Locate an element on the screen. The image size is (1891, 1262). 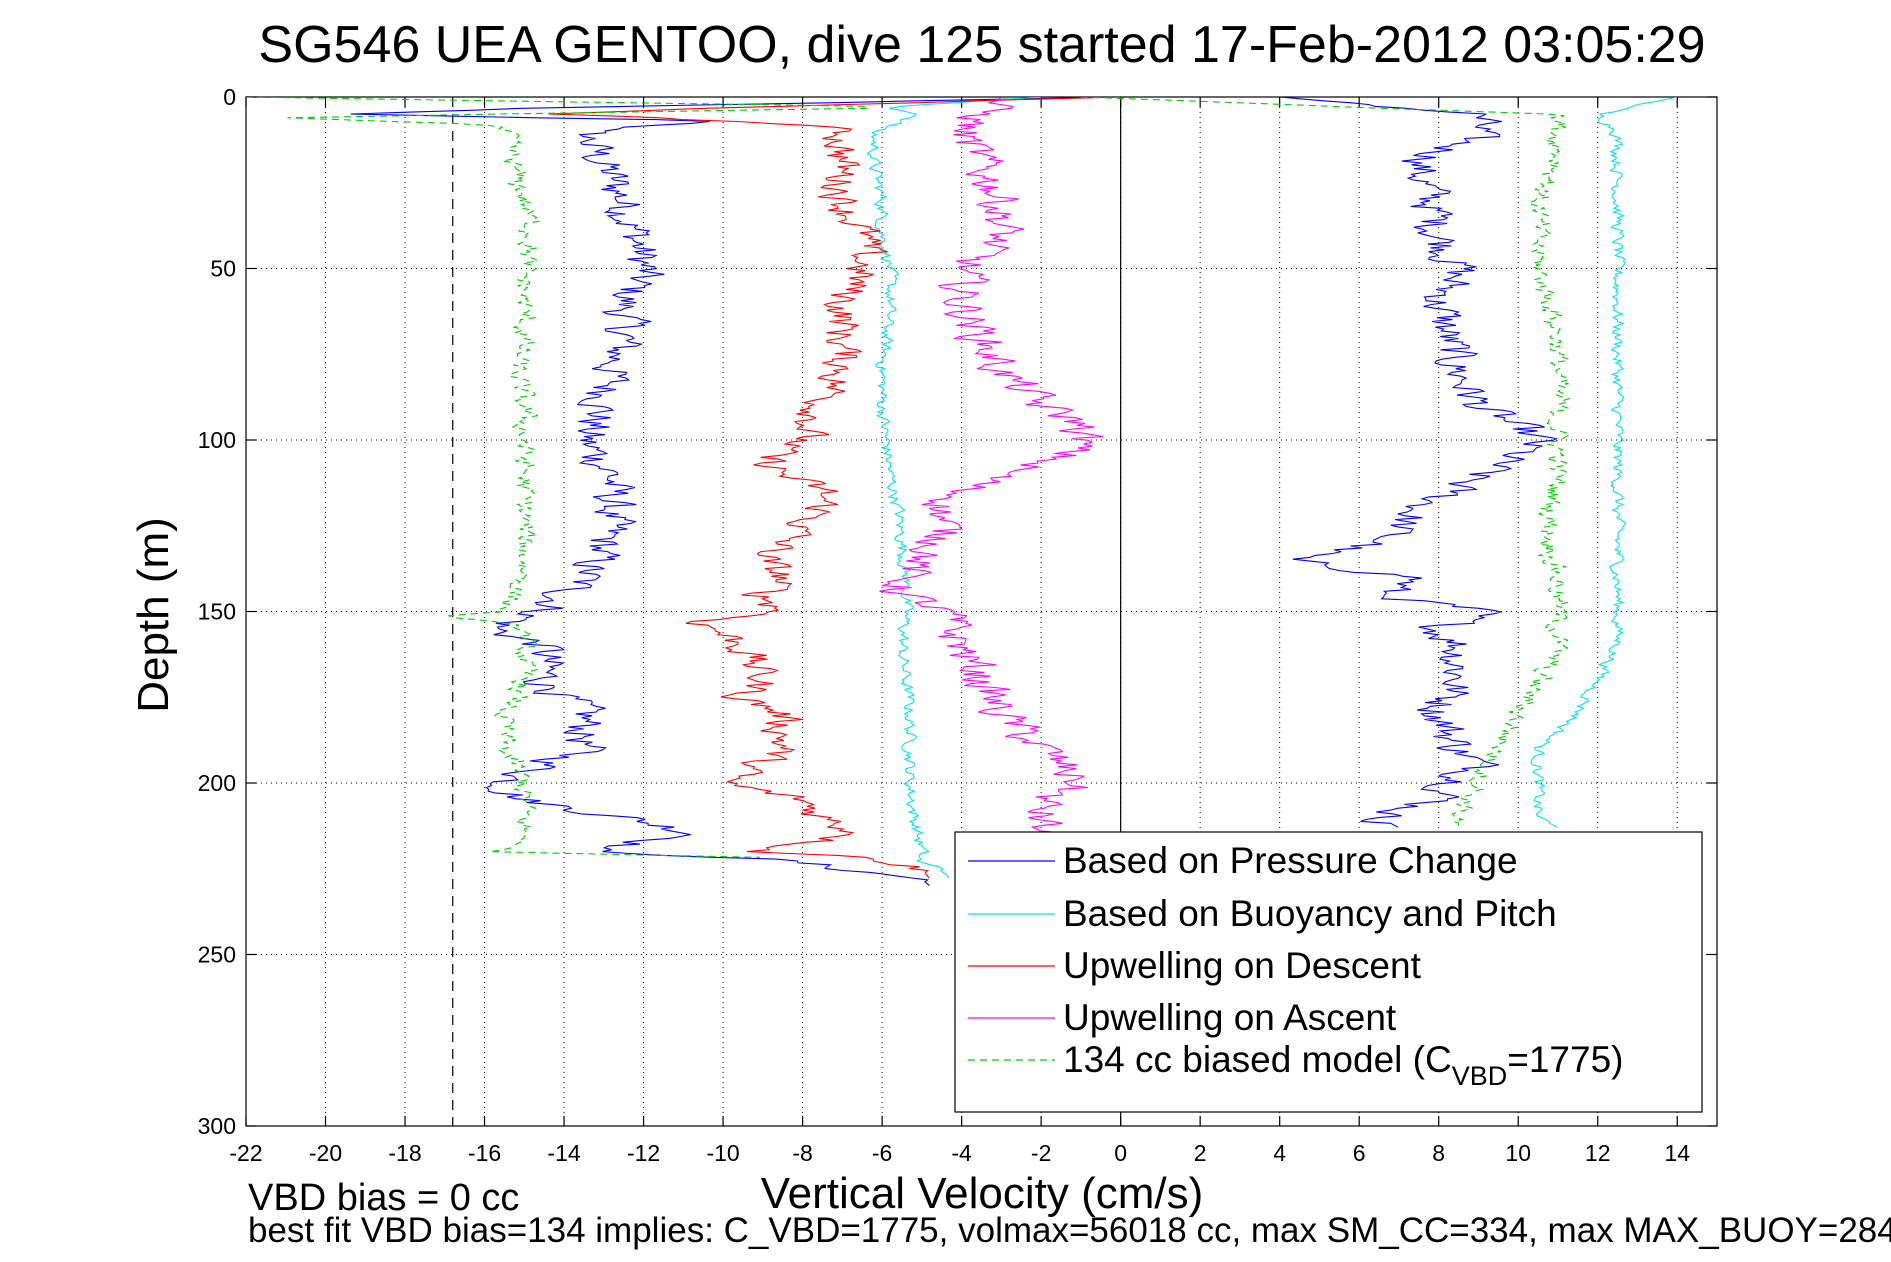
x-tick-label: 8 is located at coordinates (1438, 1153).